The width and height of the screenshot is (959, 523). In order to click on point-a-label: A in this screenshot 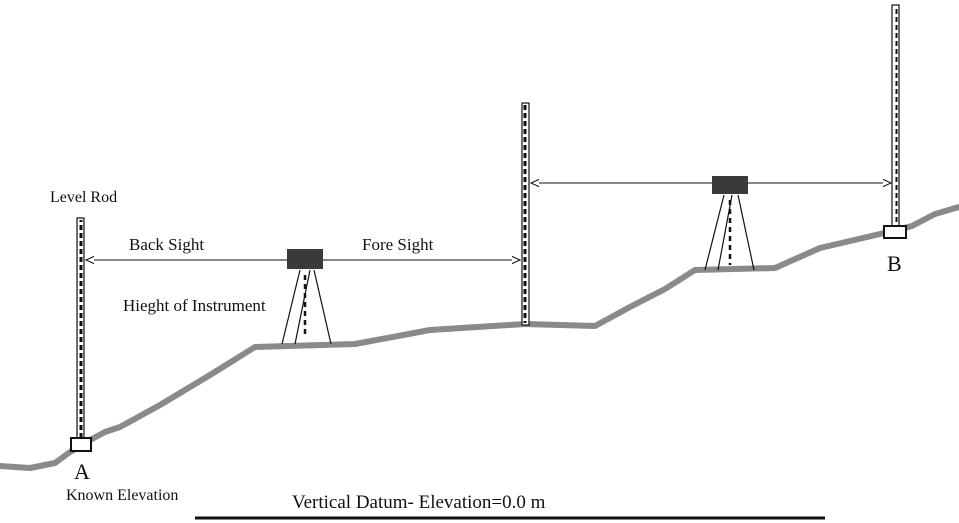, I will do `click(82, 471)`.